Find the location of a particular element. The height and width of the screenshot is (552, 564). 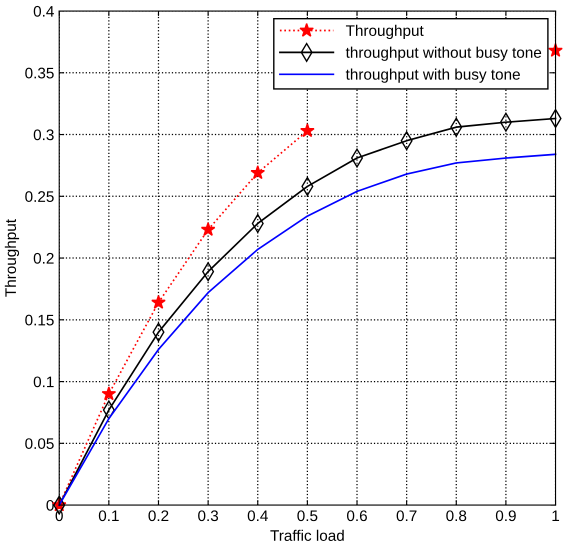

y-tick-label: 0.05 is located at coordinates (39, 444).